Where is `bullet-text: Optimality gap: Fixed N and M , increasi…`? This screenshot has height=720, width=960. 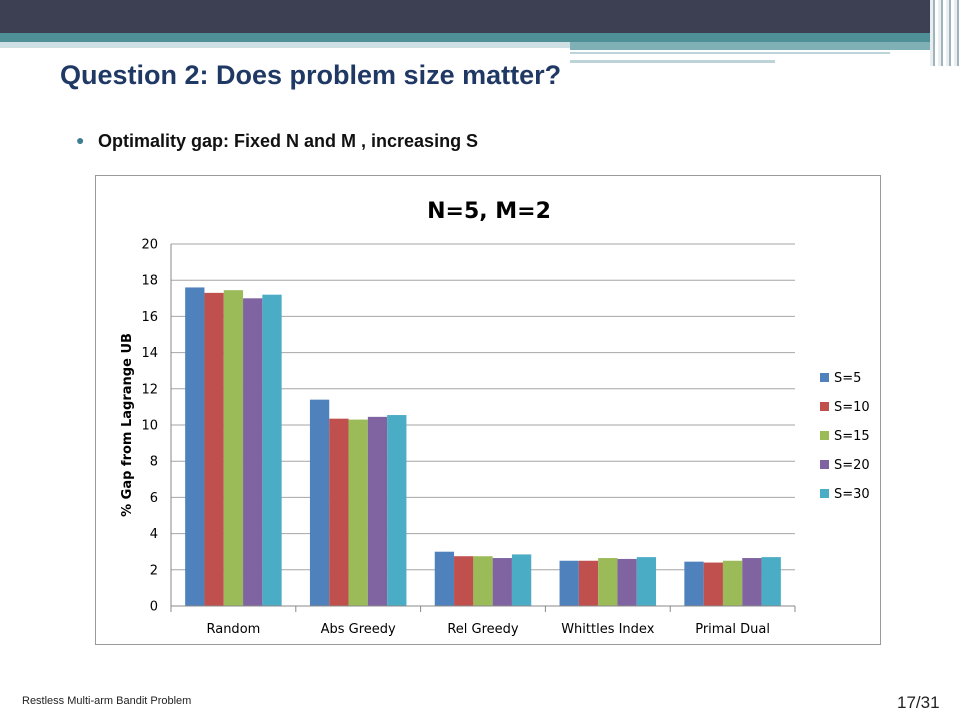
bullet-text: Optimality gap: Fixed N and M , increasi… is located at coordinates (288, 141).